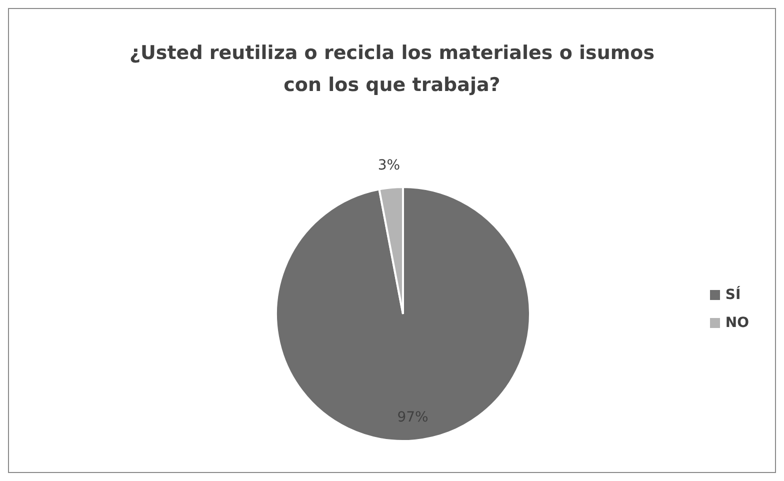 This screenshot has width=784, height=481. What do you see at coordinates (392, 69) in the screenshot?
I see `chart-title: ¿Usted reutiliza o recicla los materiales o isumos con los que trabaja?` at bounding box center [392, 69].